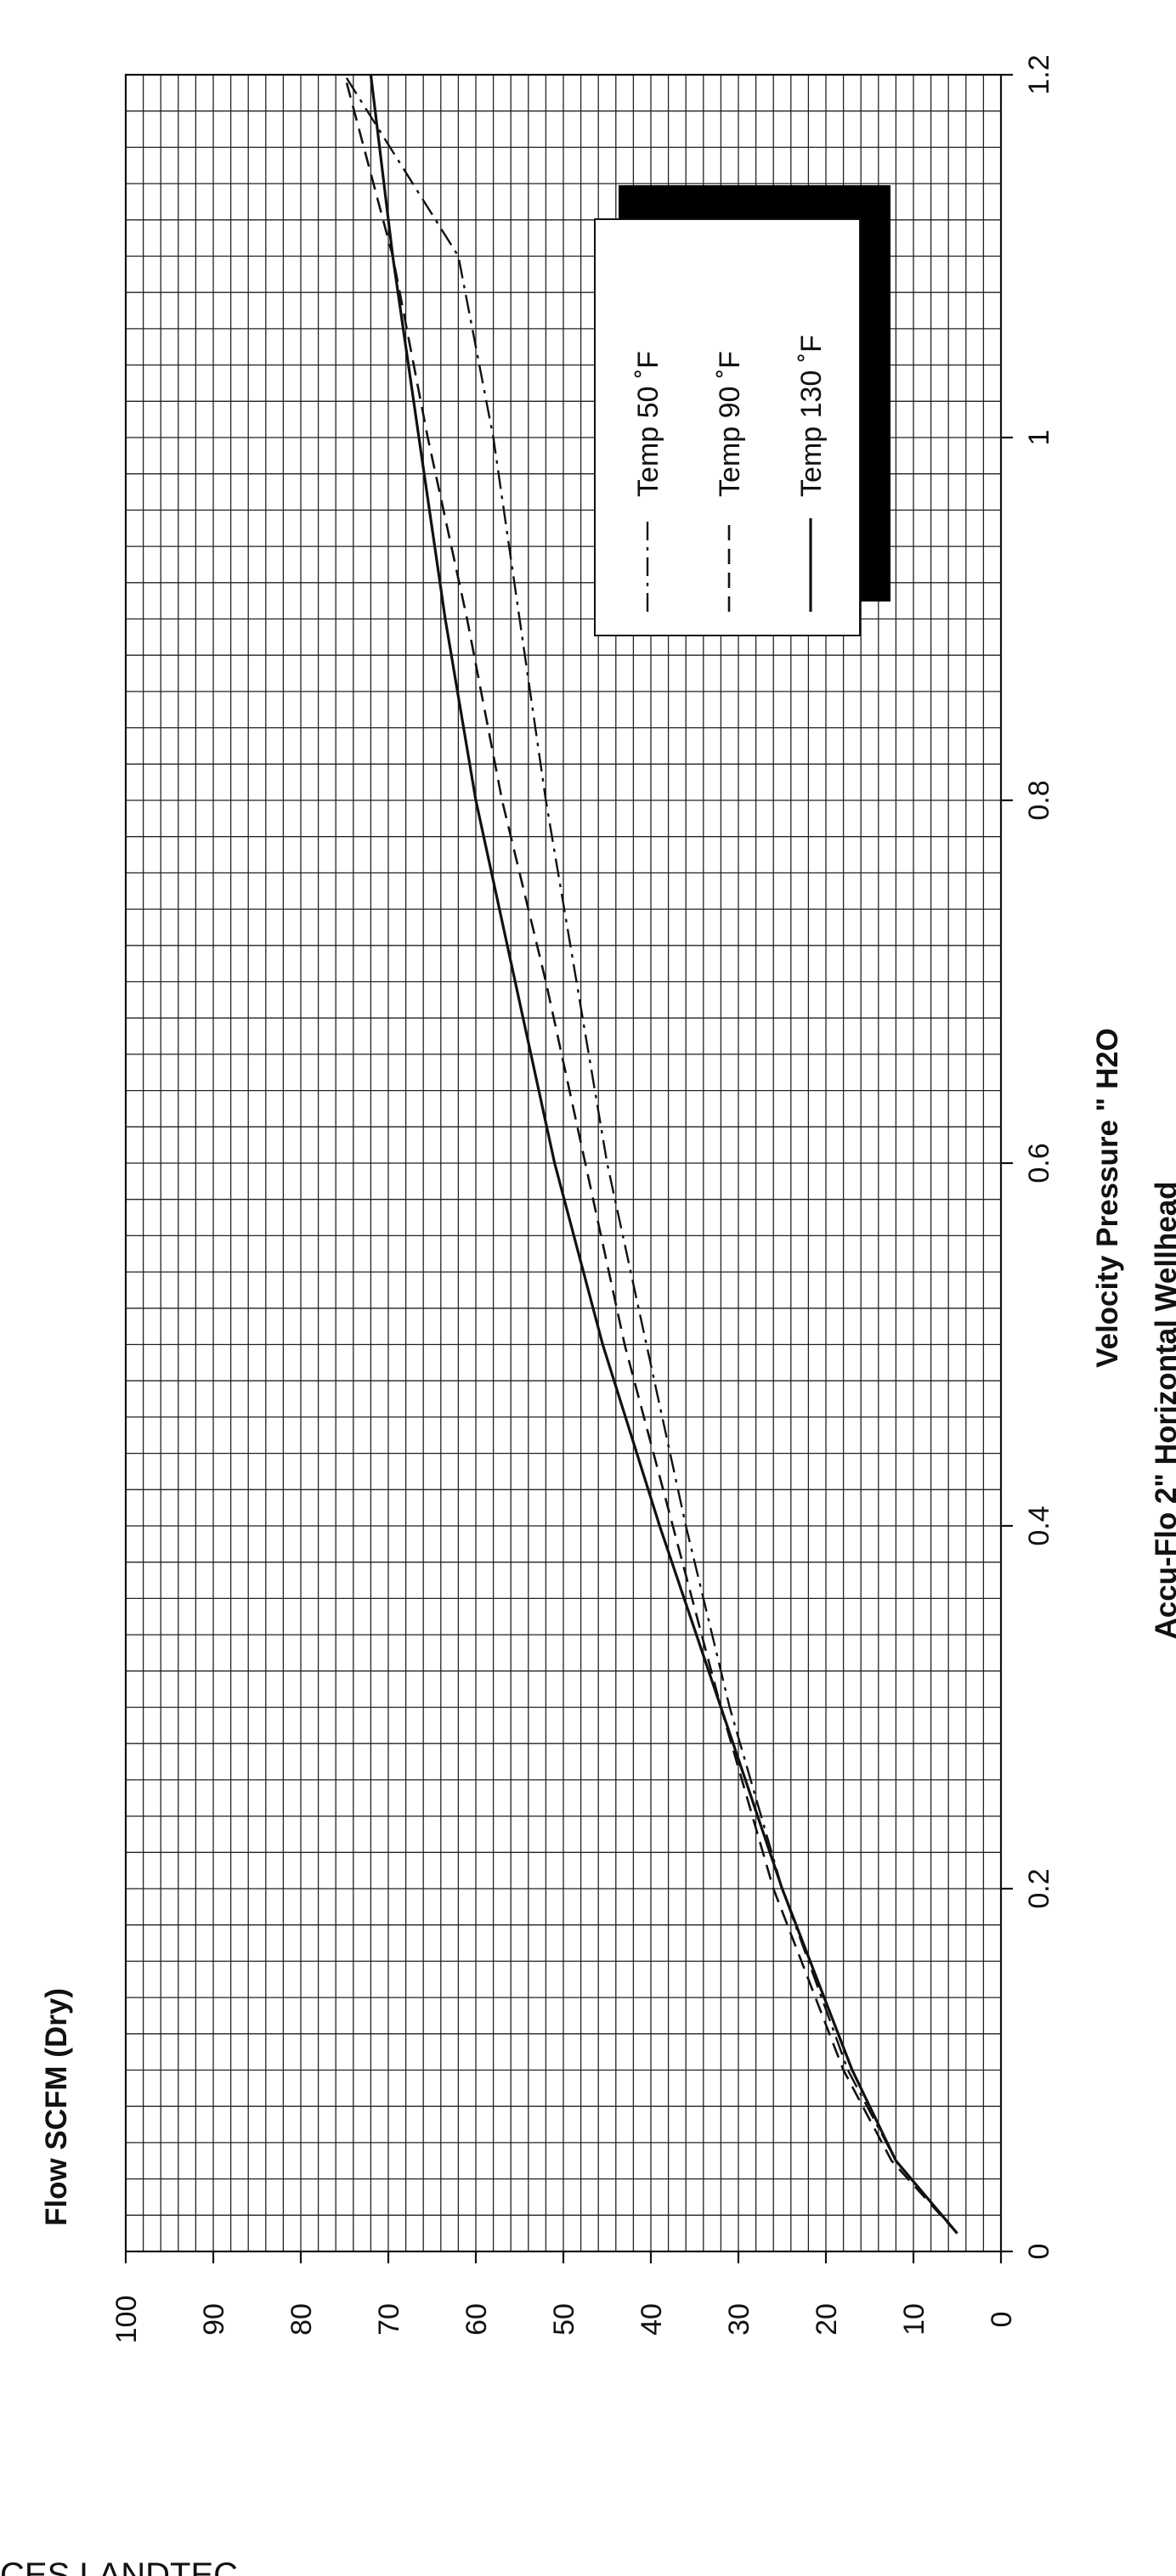  What do you see at coordinates (1163, 1410) in the screenshot?
I see `chart-title: Accu-Flo 2" Horizontal Wellhead` at bounding box center [1163, 1410].